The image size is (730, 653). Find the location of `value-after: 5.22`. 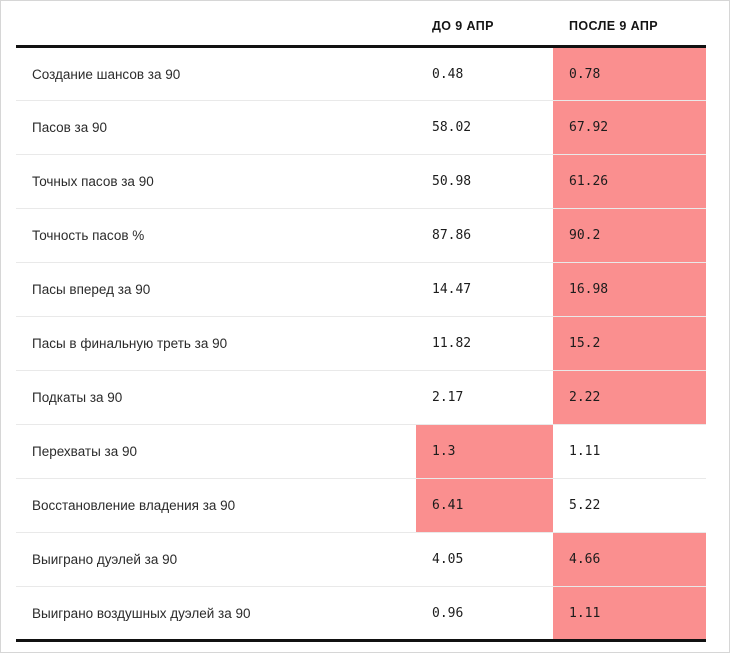

value-after: 5.22 is located at coordinates (585, 505).